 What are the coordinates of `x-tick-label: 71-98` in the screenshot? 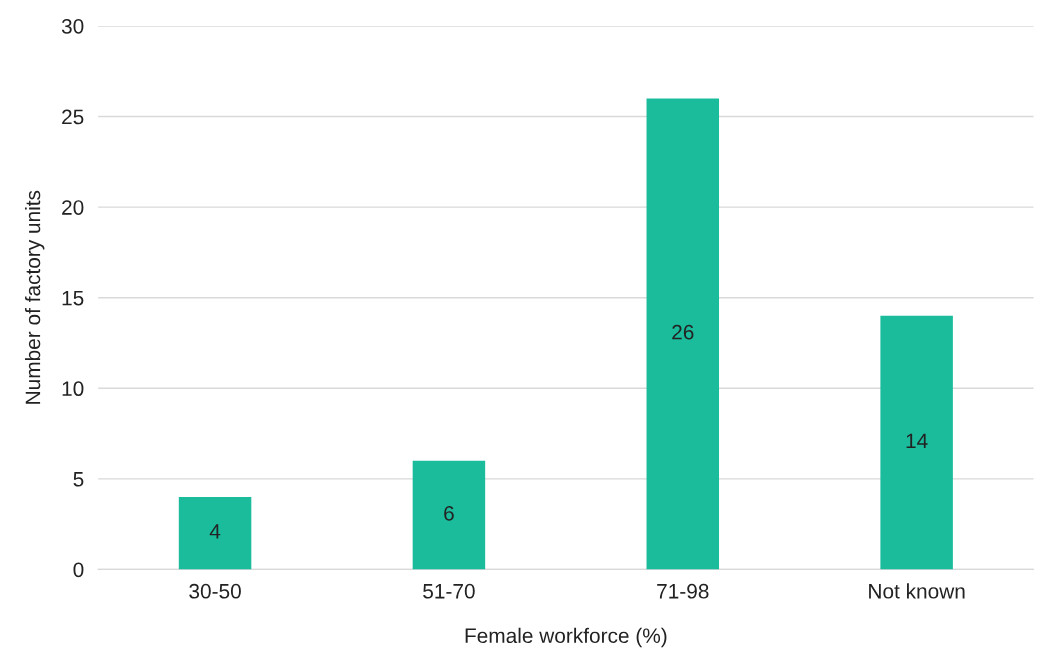 It's located at (683, 591).